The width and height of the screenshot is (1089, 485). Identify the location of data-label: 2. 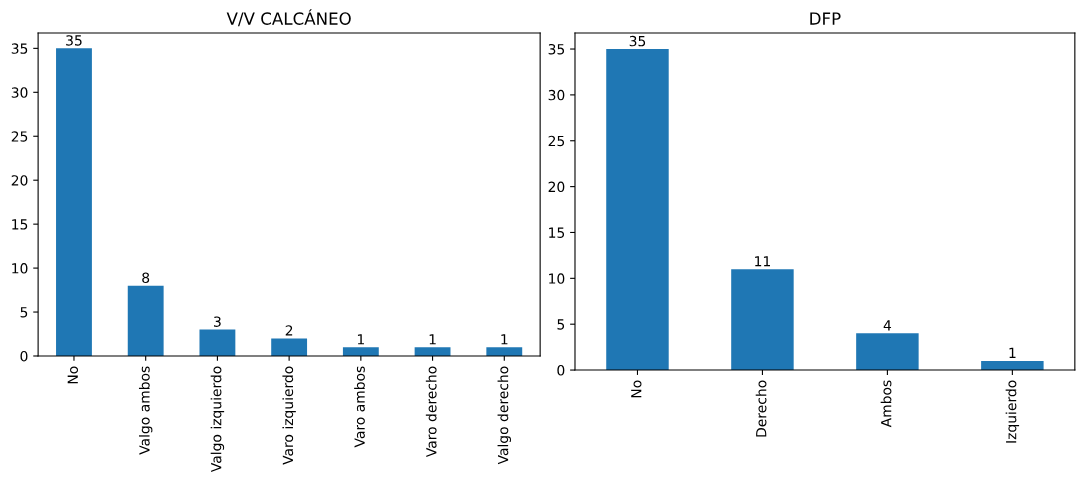
(289, 330).